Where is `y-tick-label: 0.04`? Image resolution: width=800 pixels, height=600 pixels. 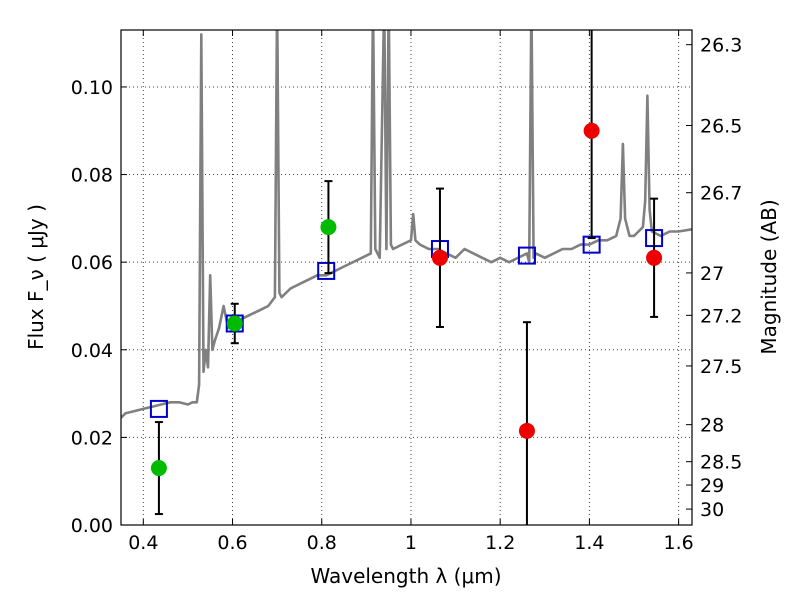
y-tick-label: 0.04 is located at coordinates (92, 351).